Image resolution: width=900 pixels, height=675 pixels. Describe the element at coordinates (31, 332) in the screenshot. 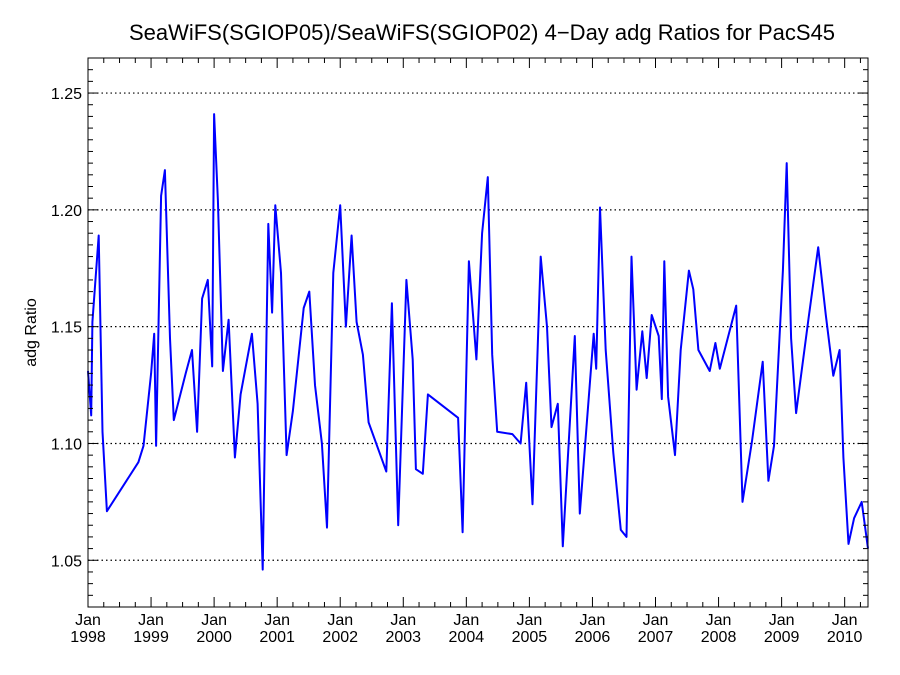

I see `y-axis-label: adg Ratio` at that location.